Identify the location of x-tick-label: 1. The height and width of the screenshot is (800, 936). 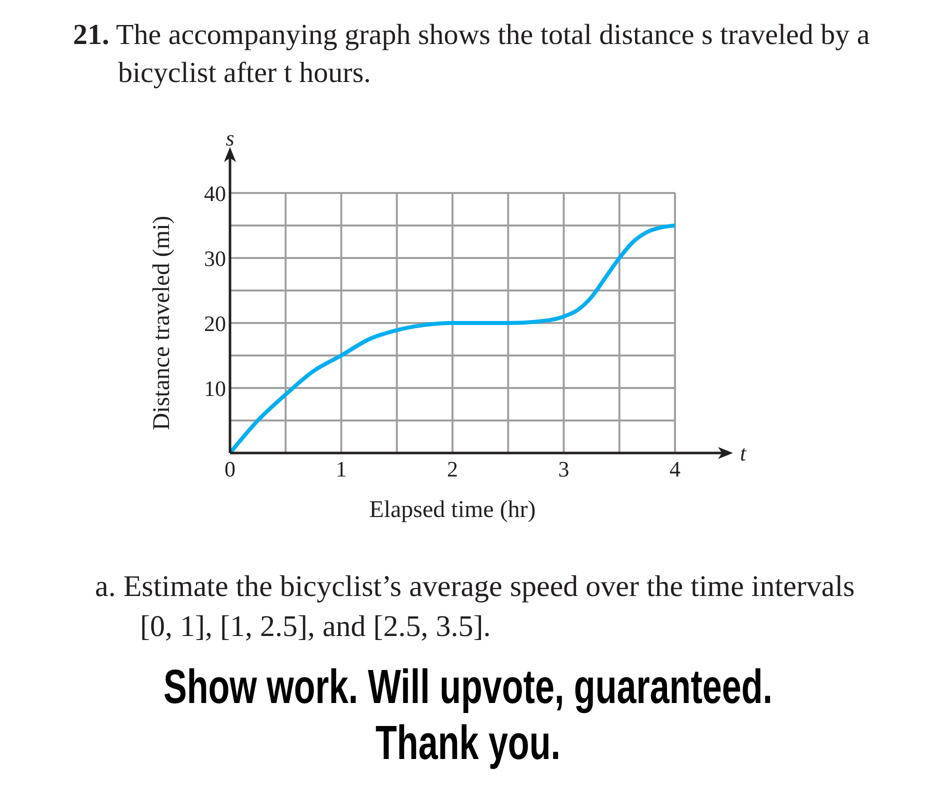
(341, 469).